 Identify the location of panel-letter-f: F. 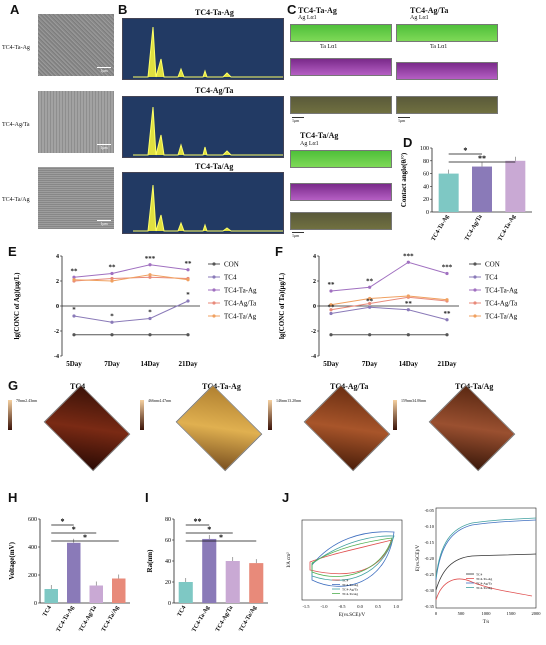
(279, 251).